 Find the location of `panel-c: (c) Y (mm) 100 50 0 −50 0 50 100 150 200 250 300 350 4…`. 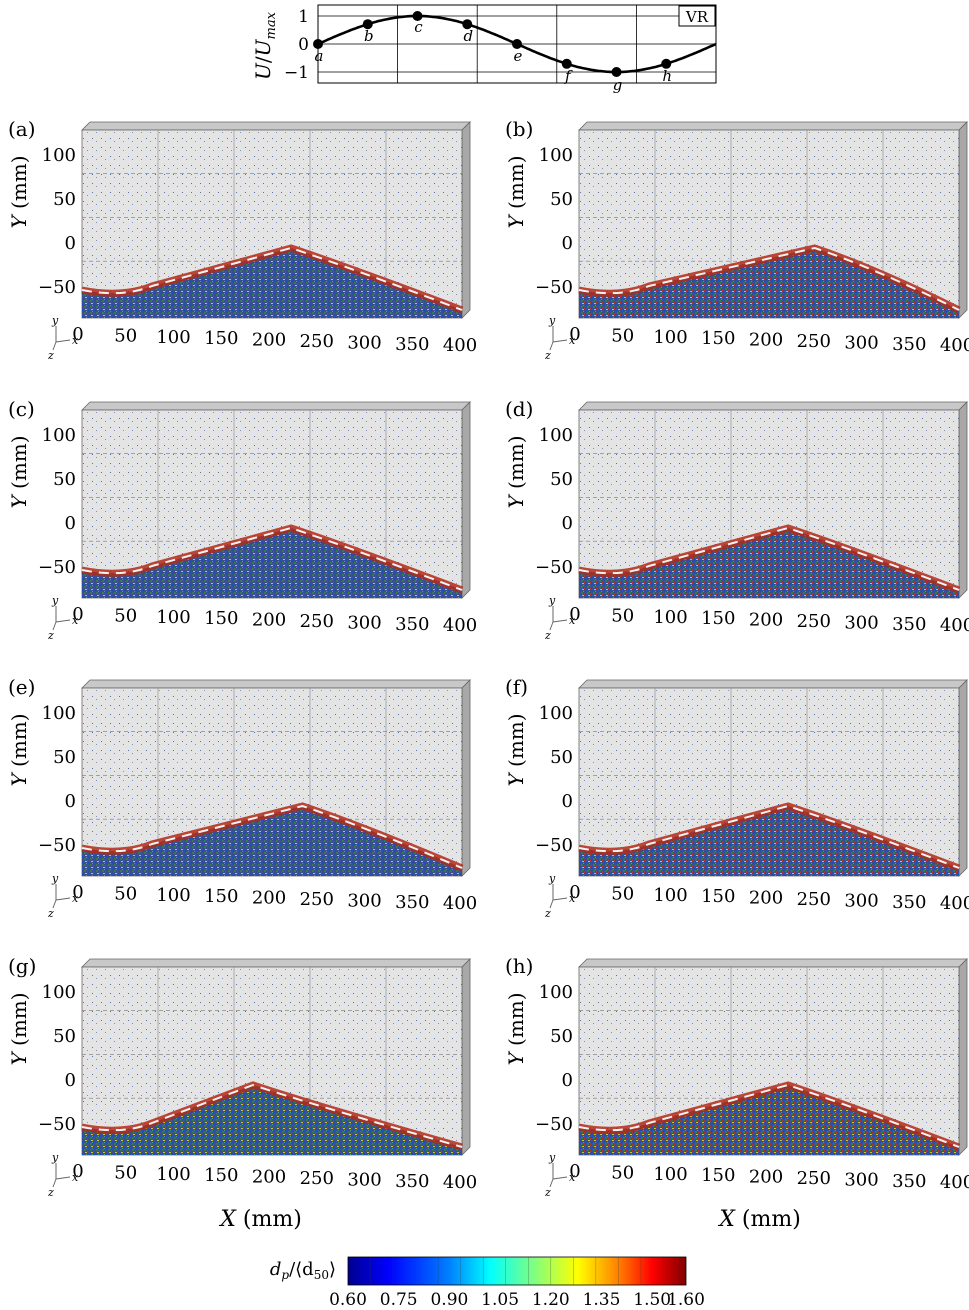

panel-c: (c) Y (mm) 100 50 0 −50 0 50 100 150 200 250 300 350 4… is located at coordinates (242, 519).